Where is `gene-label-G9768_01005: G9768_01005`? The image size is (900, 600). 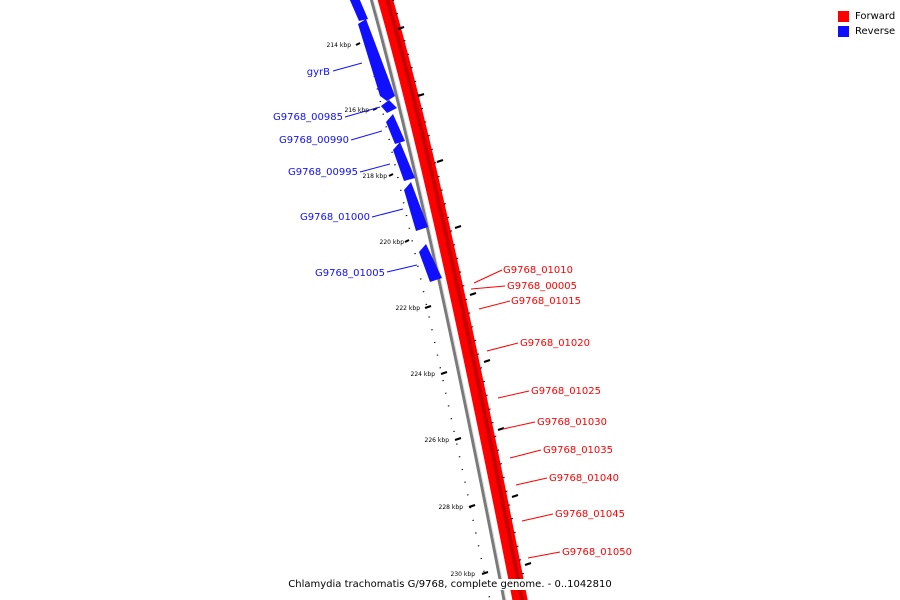 gene-label-G9768_01005: G9768_01005 is located at coordinates (350, 273).